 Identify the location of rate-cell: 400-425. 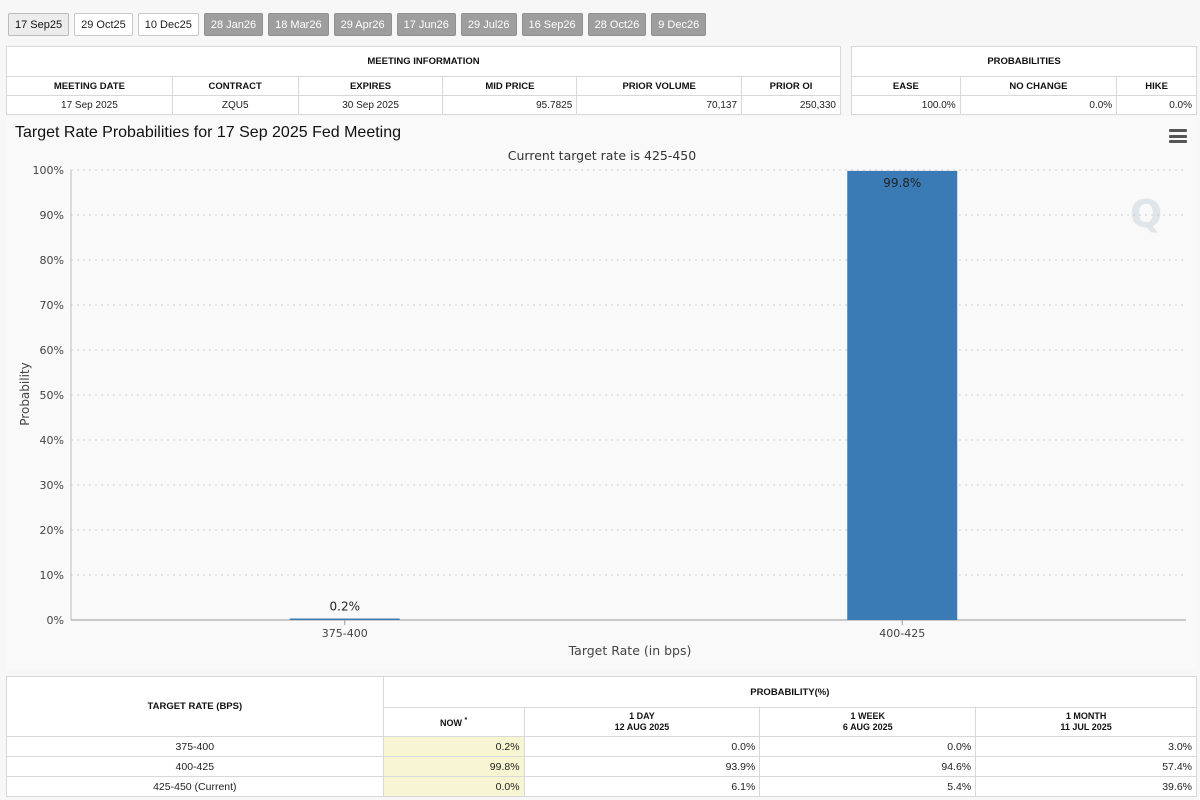
(195, 766).